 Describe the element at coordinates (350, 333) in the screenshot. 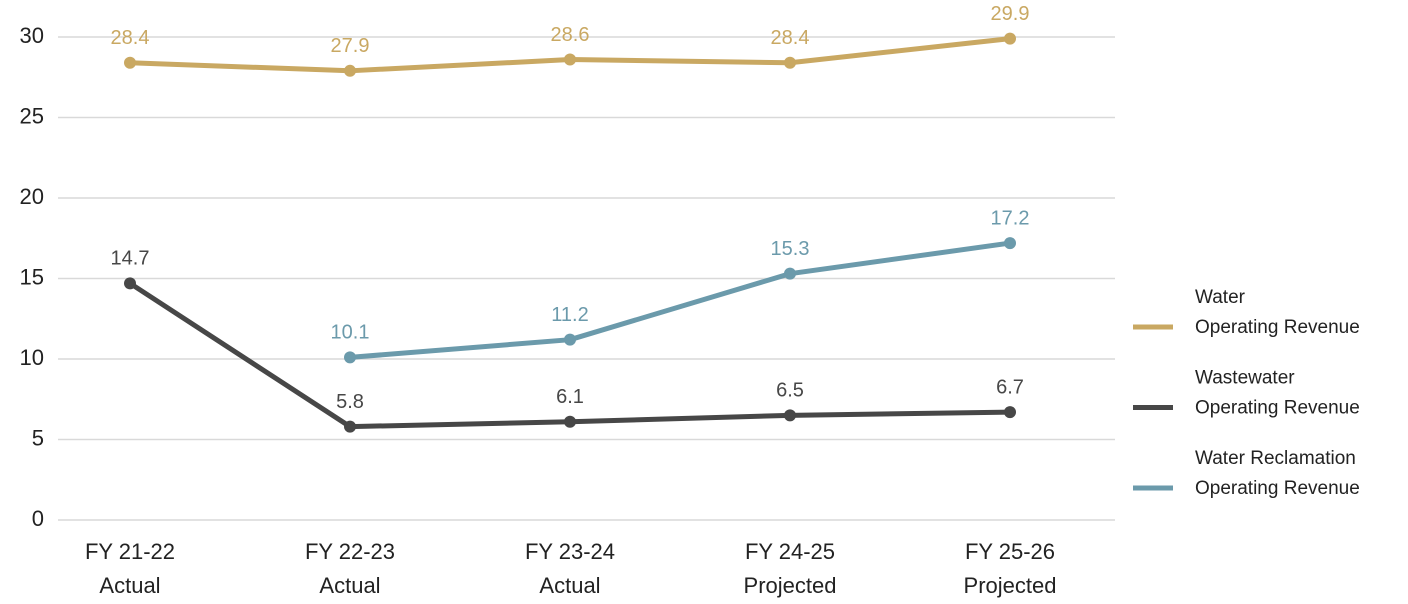

I see `data-label: 10.1` at that location.